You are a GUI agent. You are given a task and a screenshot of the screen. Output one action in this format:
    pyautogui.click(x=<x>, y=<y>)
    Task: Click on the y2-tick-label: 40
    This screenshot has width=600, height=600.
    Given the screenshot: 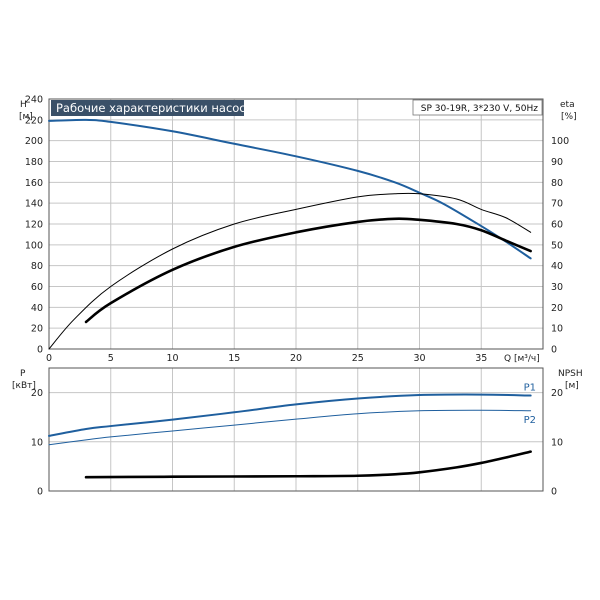 What is the action you would take?
    pyautogui.click(x=557, y=266)
    